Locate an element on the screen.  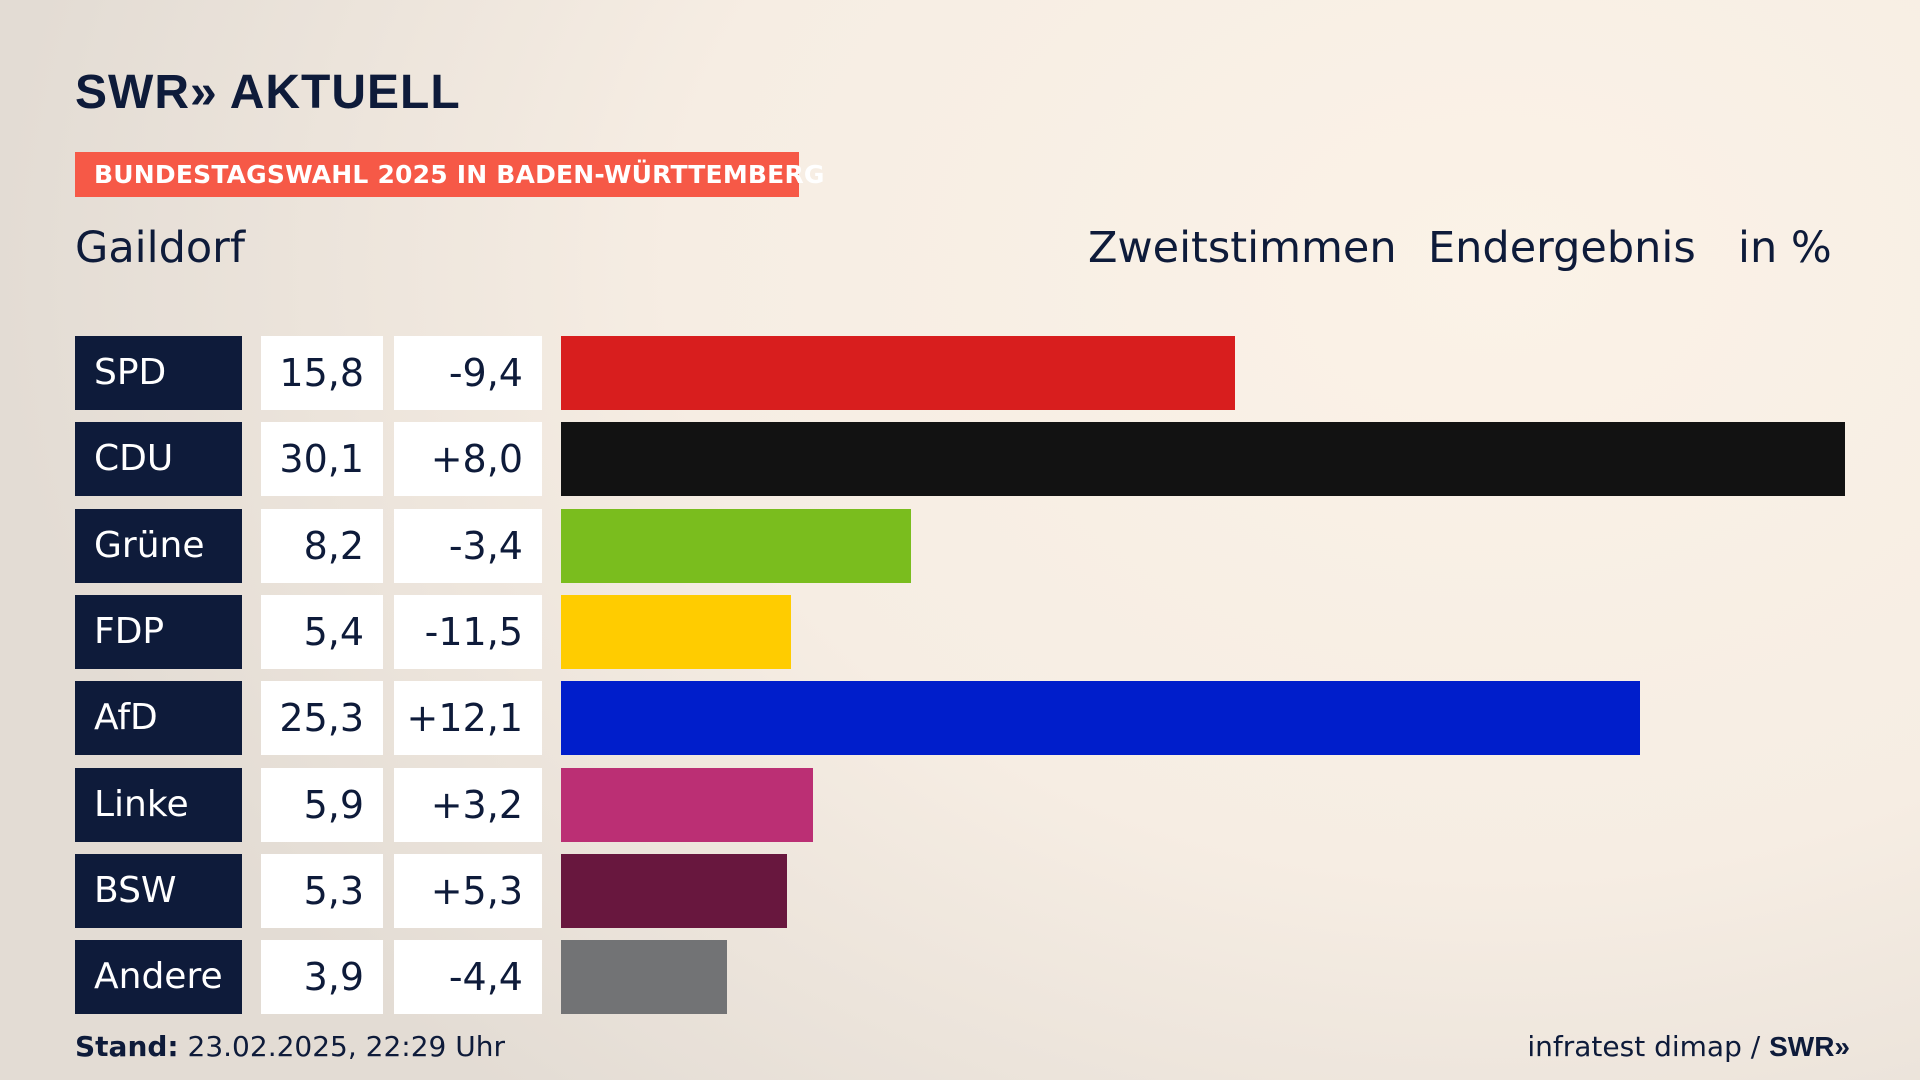
header-vote-type: Zweitstimmen is located at coordinates (1242, 248).